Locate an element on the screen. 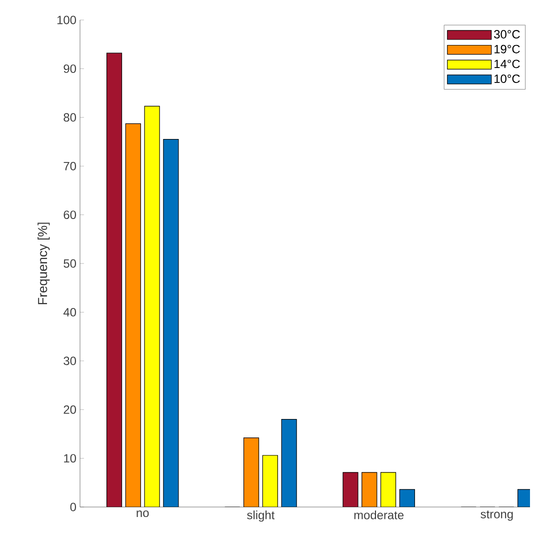  y-tick-label: 60 is located at coordinates (70, 215).